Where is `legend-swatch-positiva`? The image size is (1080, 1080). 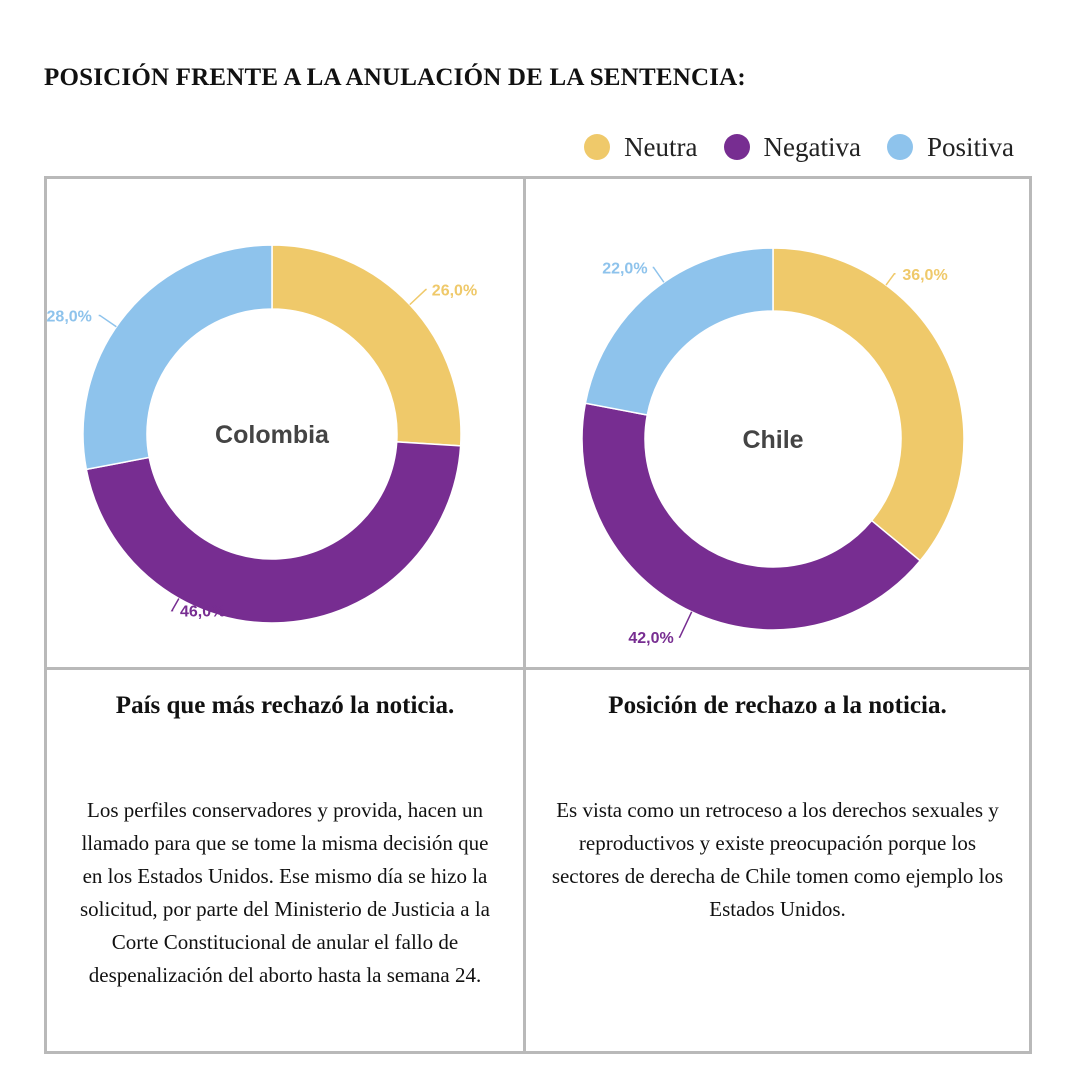 legend-swatch-positiva is located at coordinates (899, 147).